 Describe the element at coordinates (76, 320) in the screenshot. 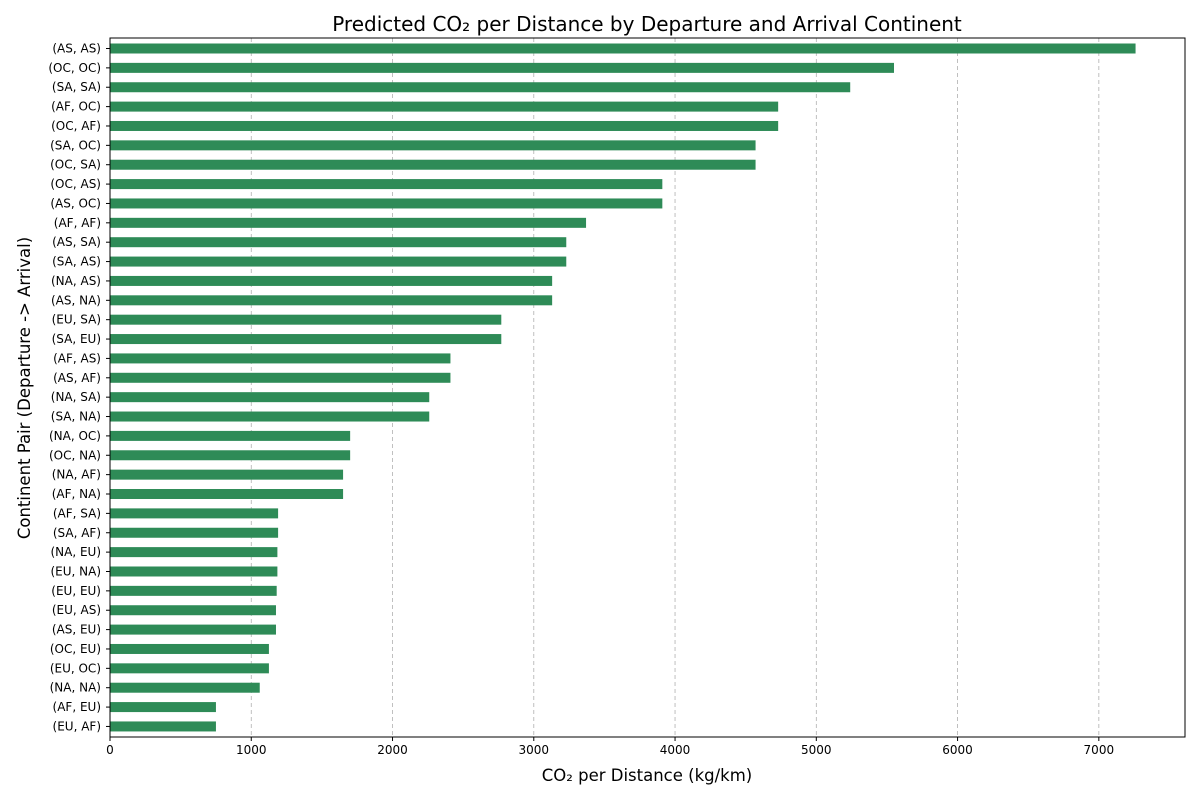

I see `y-tick-label: (EU, SA)` at that location.